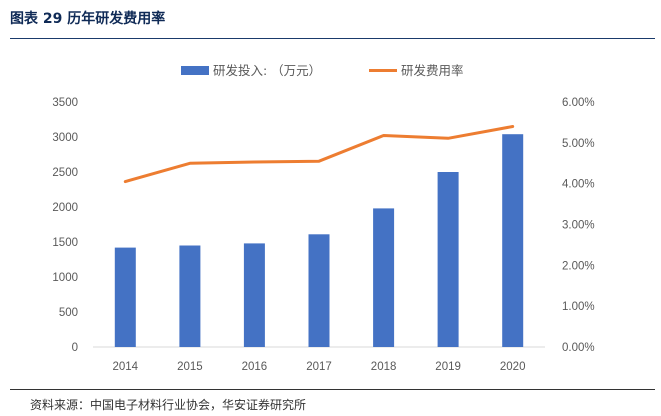 Image resolution: width=661 pixels, height=416 pixels. Describe the element at coordinates (125, 297) in the screenshot. I see `bar-2014` at that location.